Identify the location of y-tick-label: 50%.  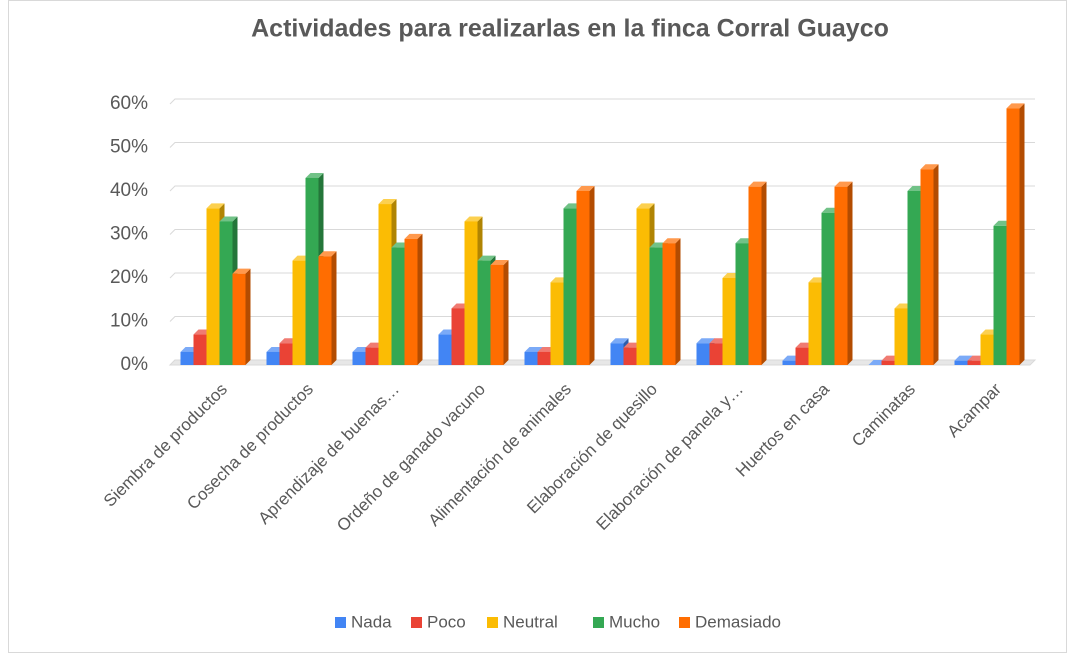
(129, 147).